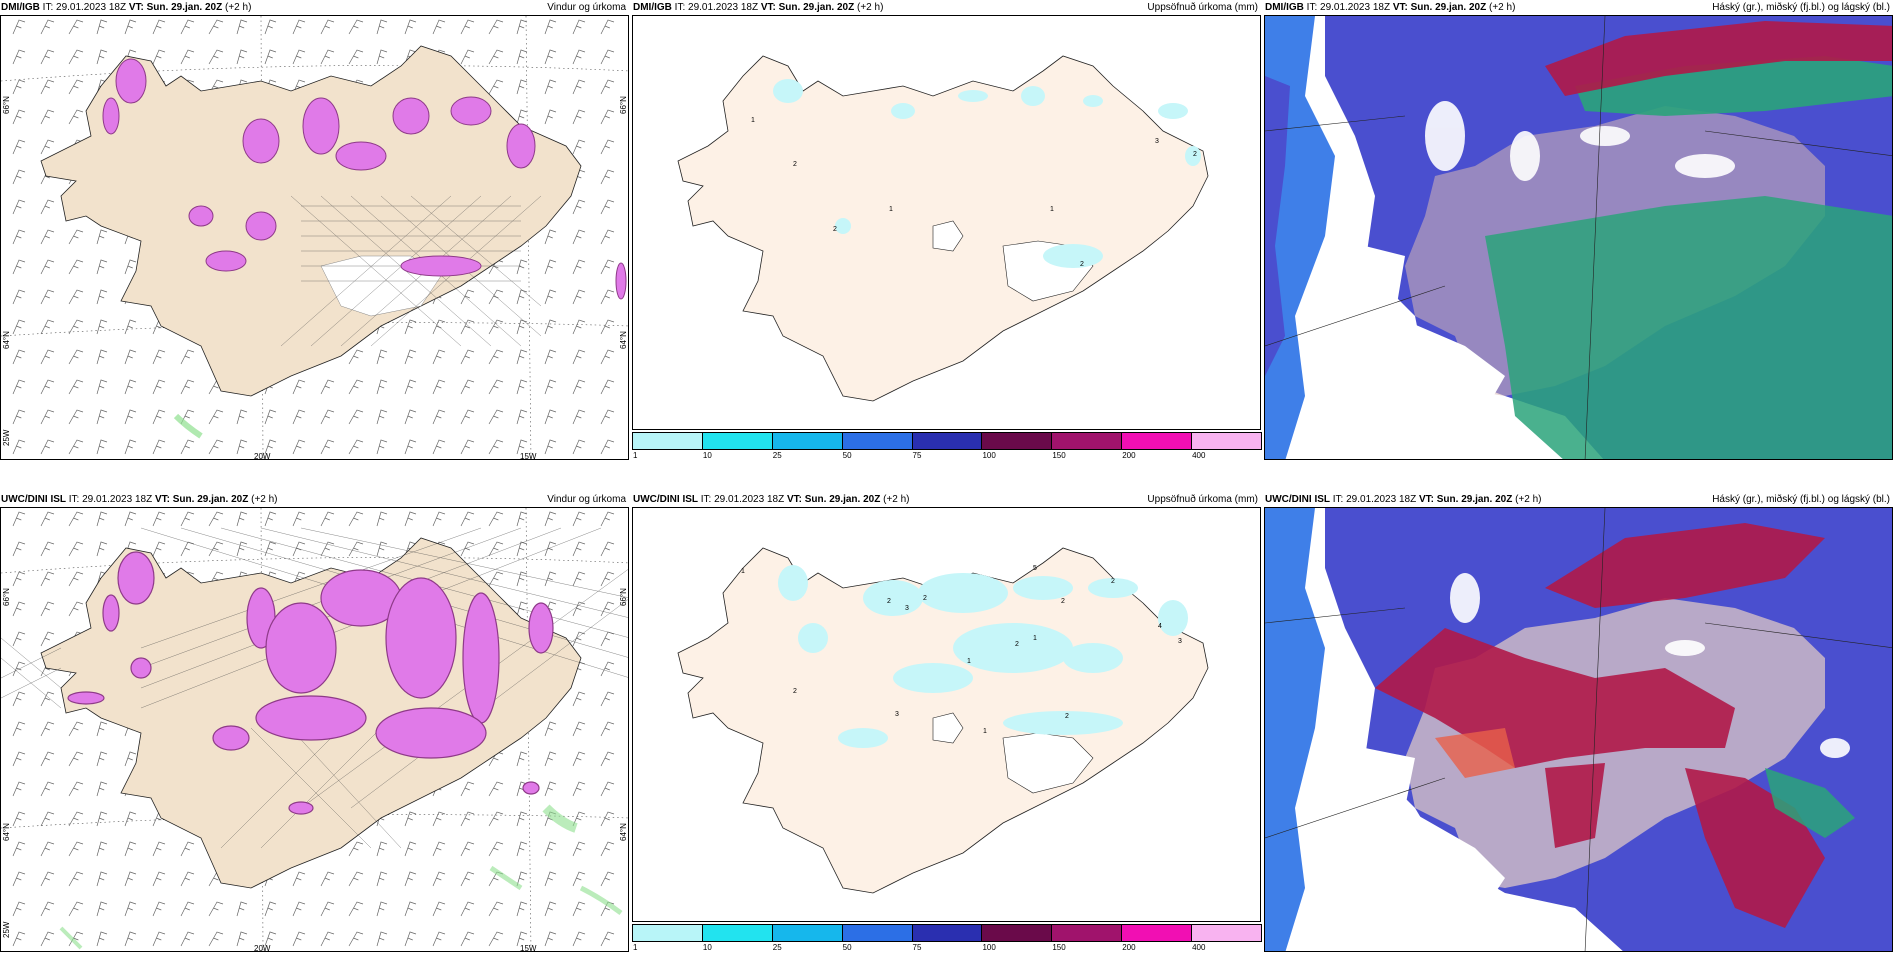 Image resolution: width=1900 pixels, height=954 pixels. I want to click on precip-value: 4, so click(1160, 626).